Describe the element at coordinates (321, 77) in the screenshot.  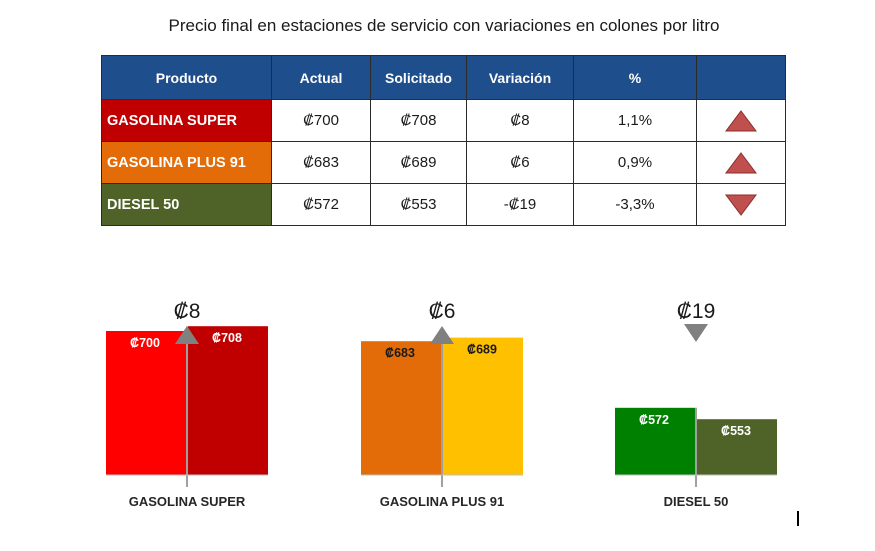
I see `header-actual: Actual` at that location.